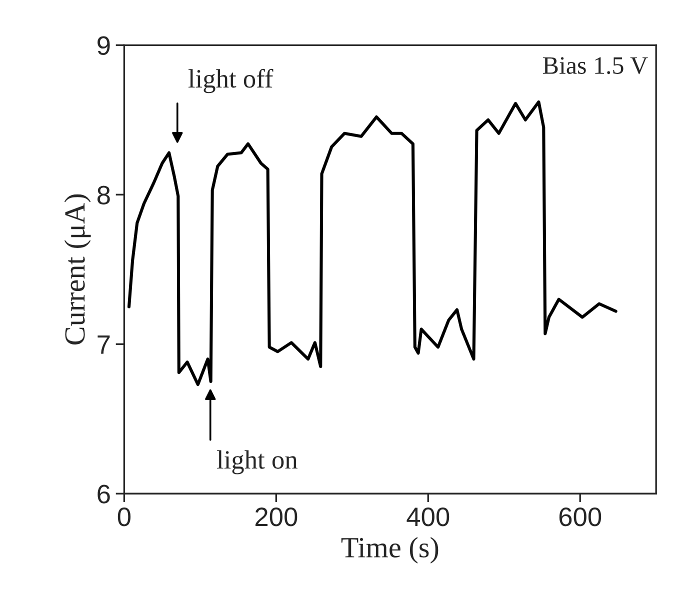 The width and height of the screenshot is (675, 602). Describe the element at coordinates (580, 517) in the screenshot. I see `x-tick-label: 600` at that location.